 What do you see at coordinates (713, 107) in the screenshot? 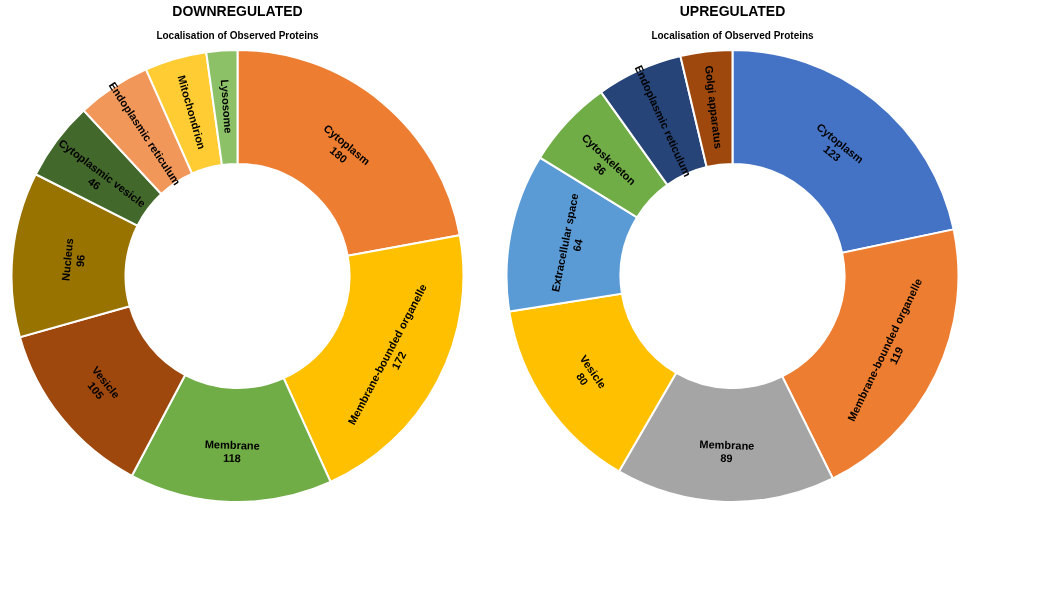
I see `slice-label: Golgi apparatus` at bounding box center [713, 107].